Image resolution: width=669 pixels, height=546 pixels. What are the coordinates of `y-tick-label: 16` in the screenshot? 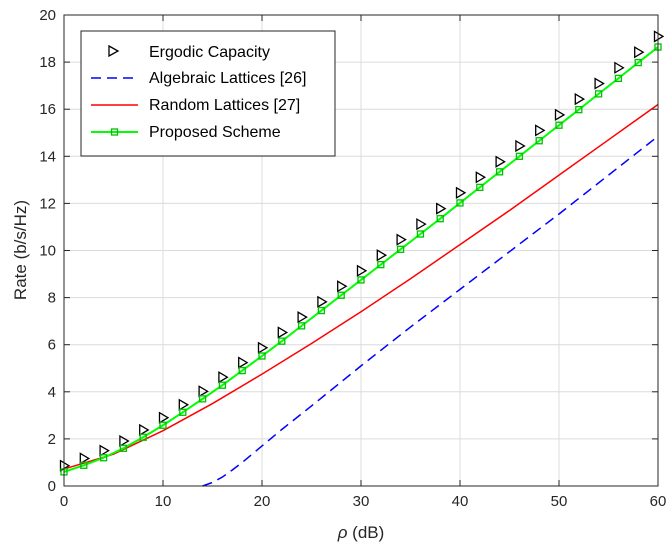 It's located at (47, 109).